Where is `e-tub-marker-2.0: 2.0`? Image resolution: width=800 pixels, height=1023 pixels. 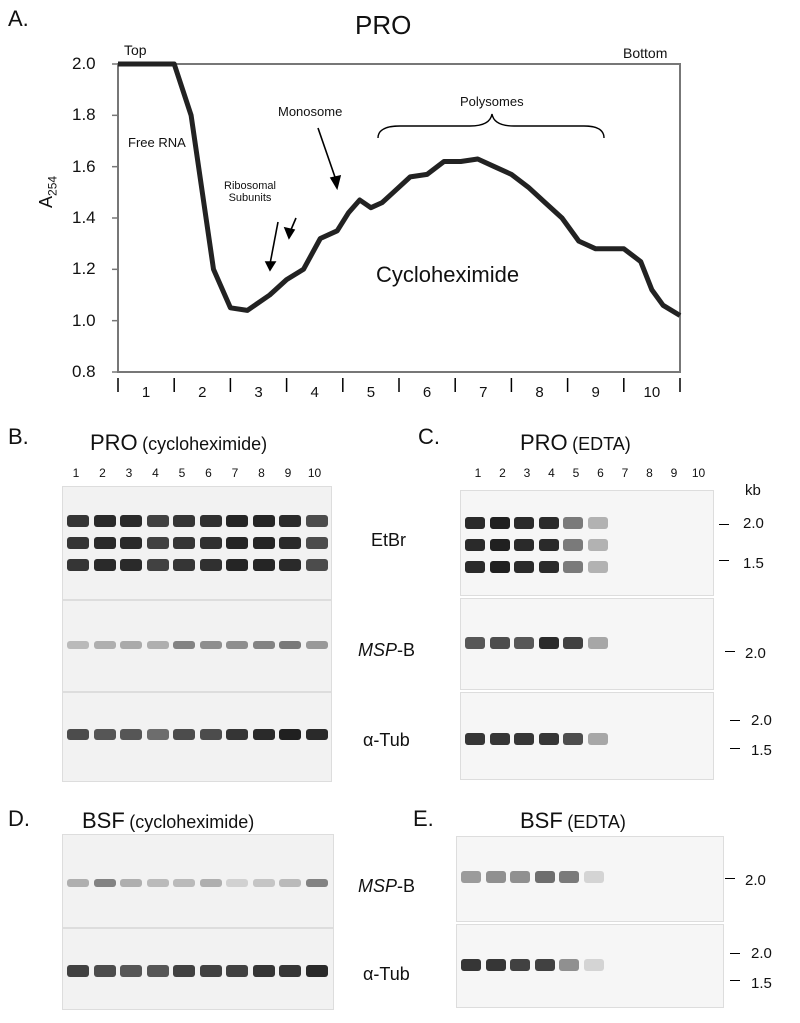 e-tub-marker-2.0: 2.0 is located at coordinates (761, 953).